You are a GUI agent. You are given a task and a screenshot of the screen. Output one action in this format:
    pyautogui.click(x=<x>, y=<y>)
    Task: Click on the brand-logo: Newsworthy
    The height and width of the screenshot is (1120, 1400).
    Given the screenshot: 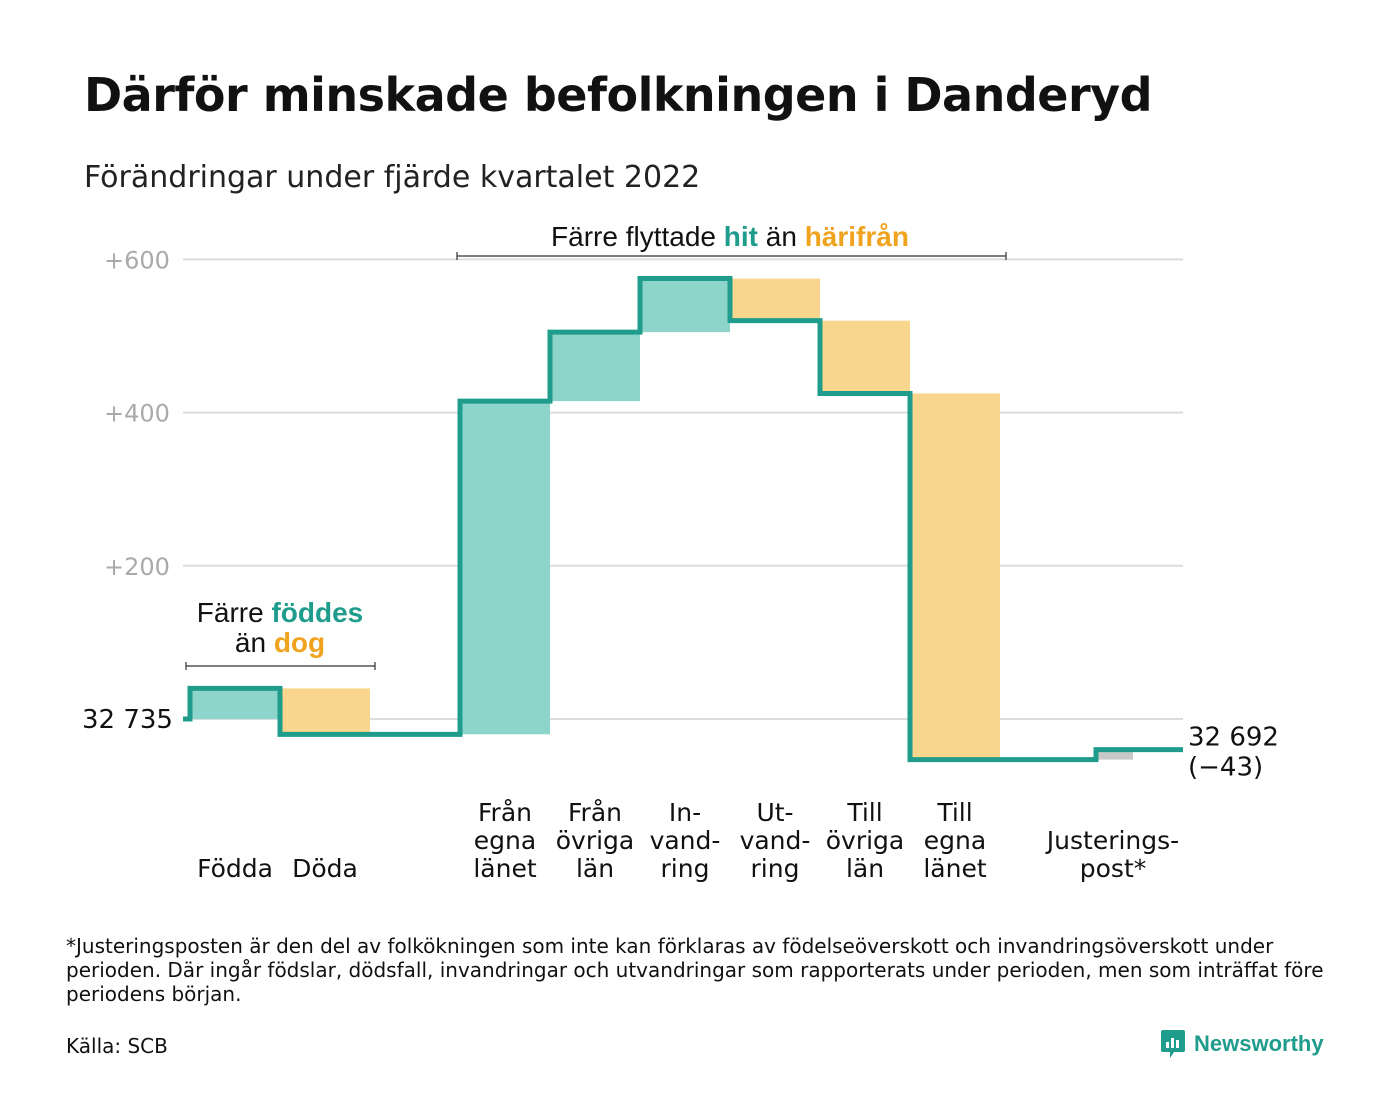 What is the action you would take?
    pyautogui.click(x=1242, y=1044)
    